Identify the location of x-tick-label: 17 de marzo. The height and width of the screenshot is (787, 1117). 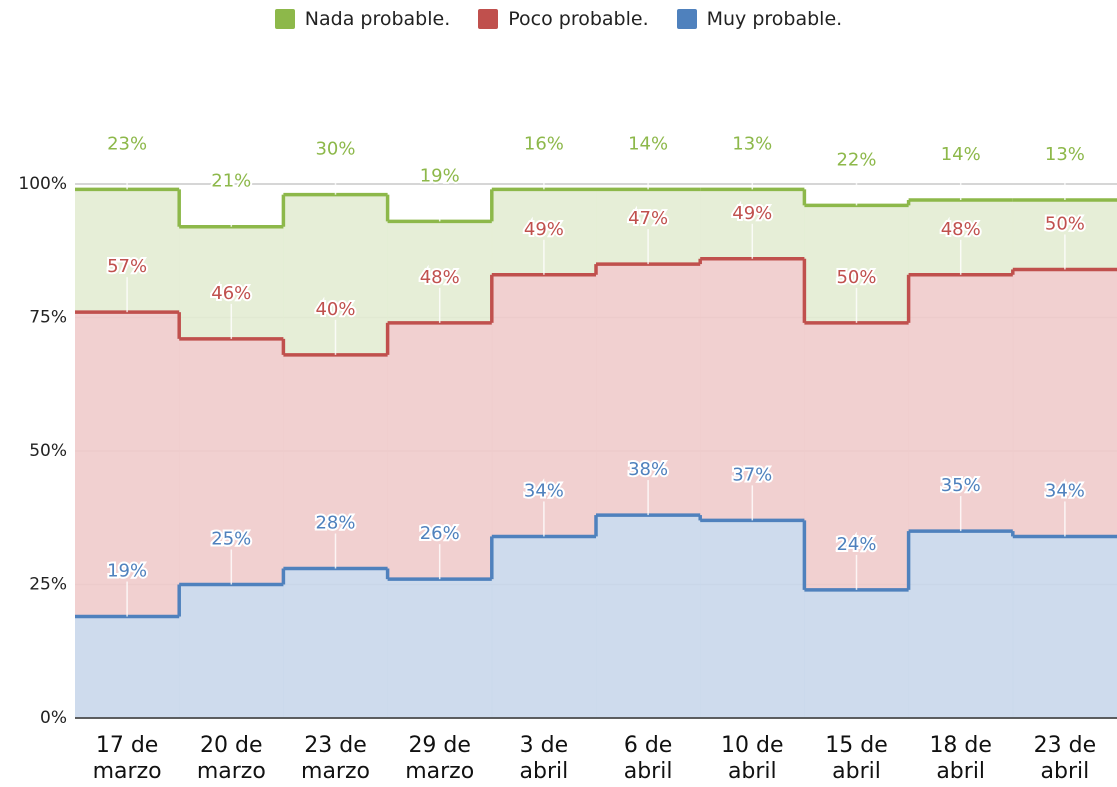
(127, 758).